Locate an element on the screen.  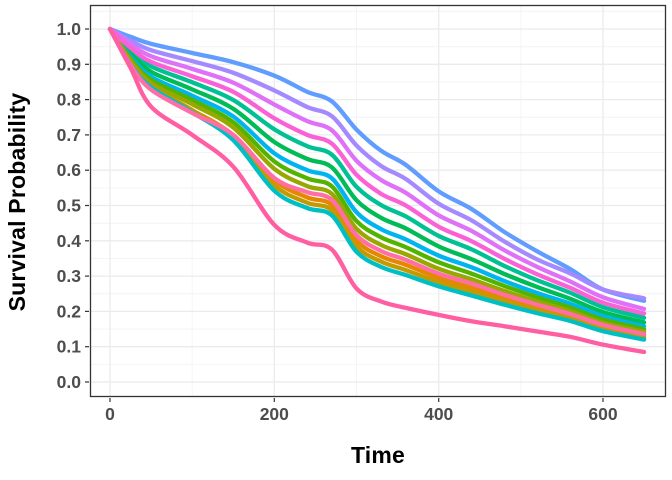
y-tick-label: 0.6 is located at coordinates (69, 170).